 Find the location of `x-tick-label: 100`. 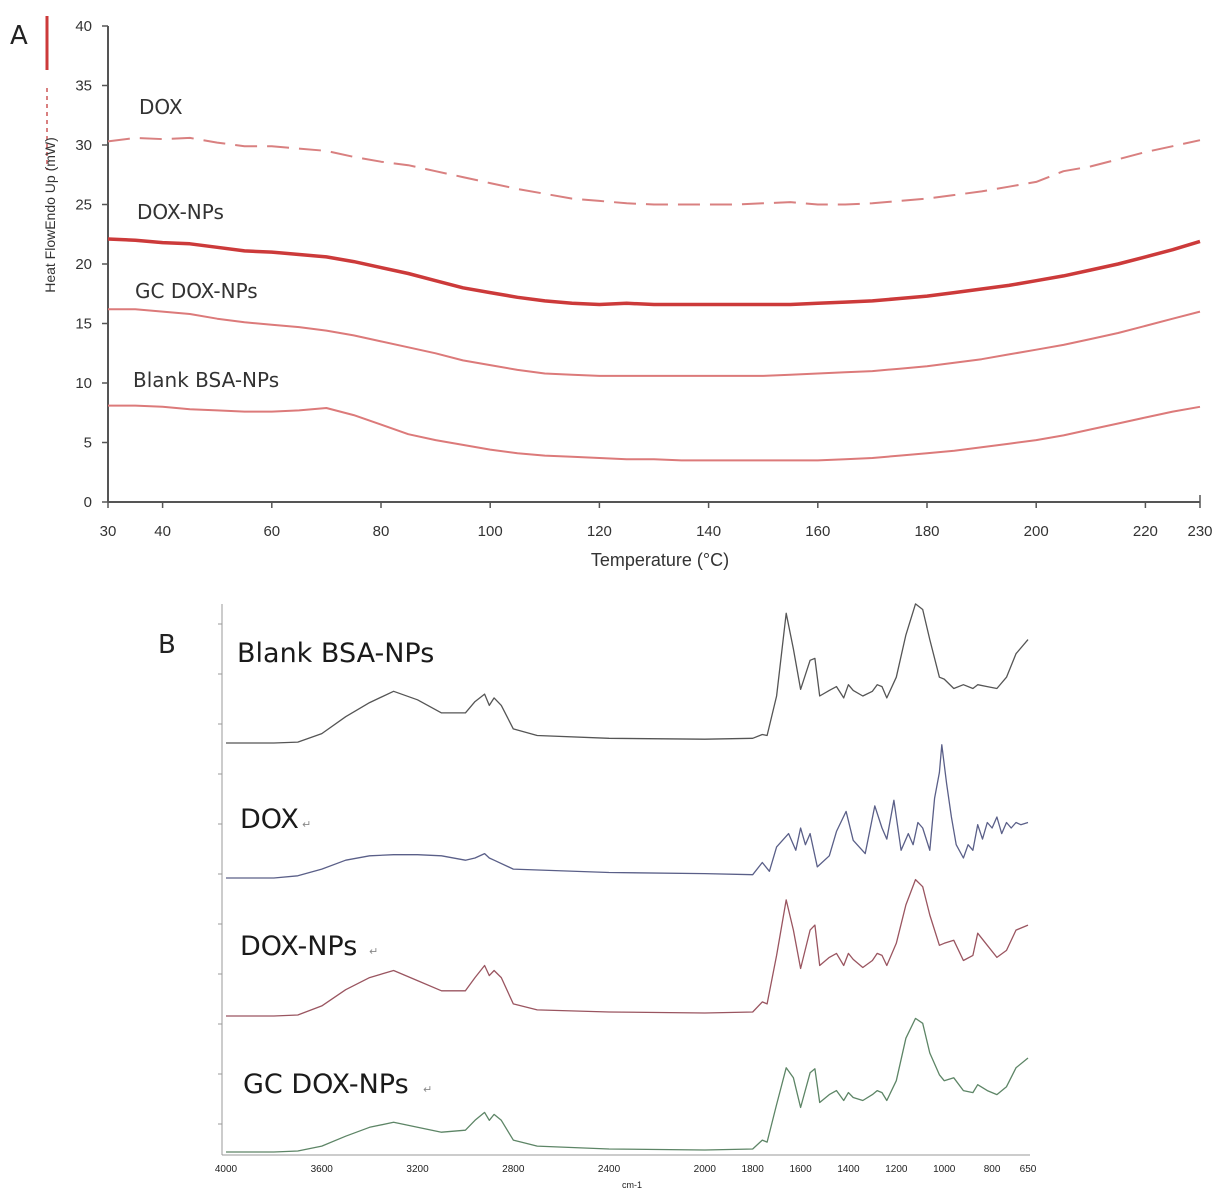

x-tick-label: 100 is located at coordinates (490, 531).